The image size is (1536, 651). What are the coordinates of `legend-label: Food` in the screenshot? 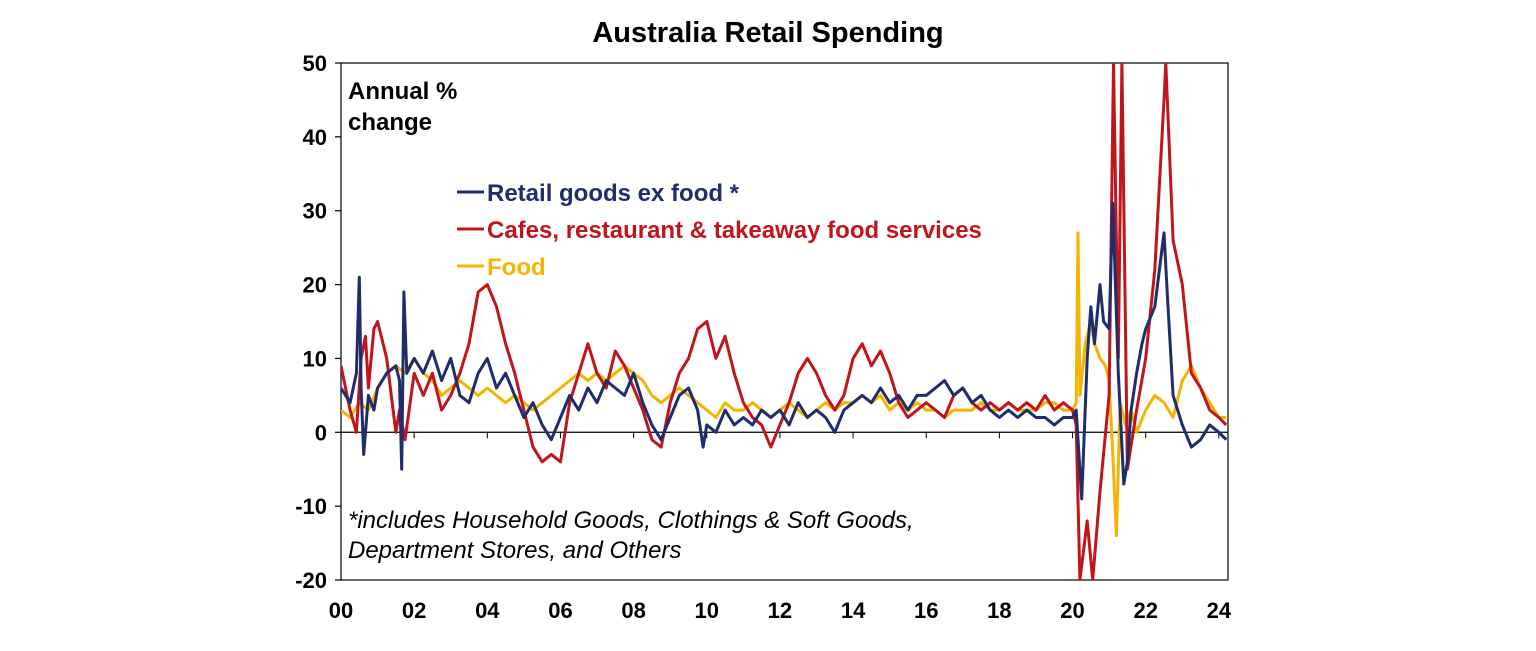 It's located at (516, 267).